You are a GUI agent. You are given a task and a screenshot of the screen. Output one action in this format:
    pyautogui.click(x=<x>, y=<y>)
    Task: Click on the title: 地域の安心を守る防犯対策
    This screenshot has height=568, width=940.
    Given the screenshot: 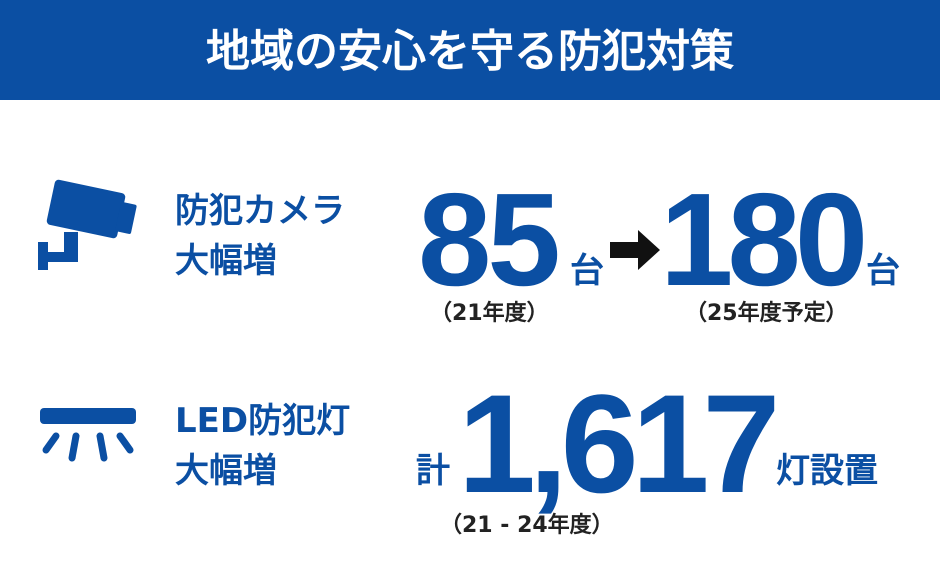 What is the action you would take?
    pyautogui.click(x=470, y=51)
    